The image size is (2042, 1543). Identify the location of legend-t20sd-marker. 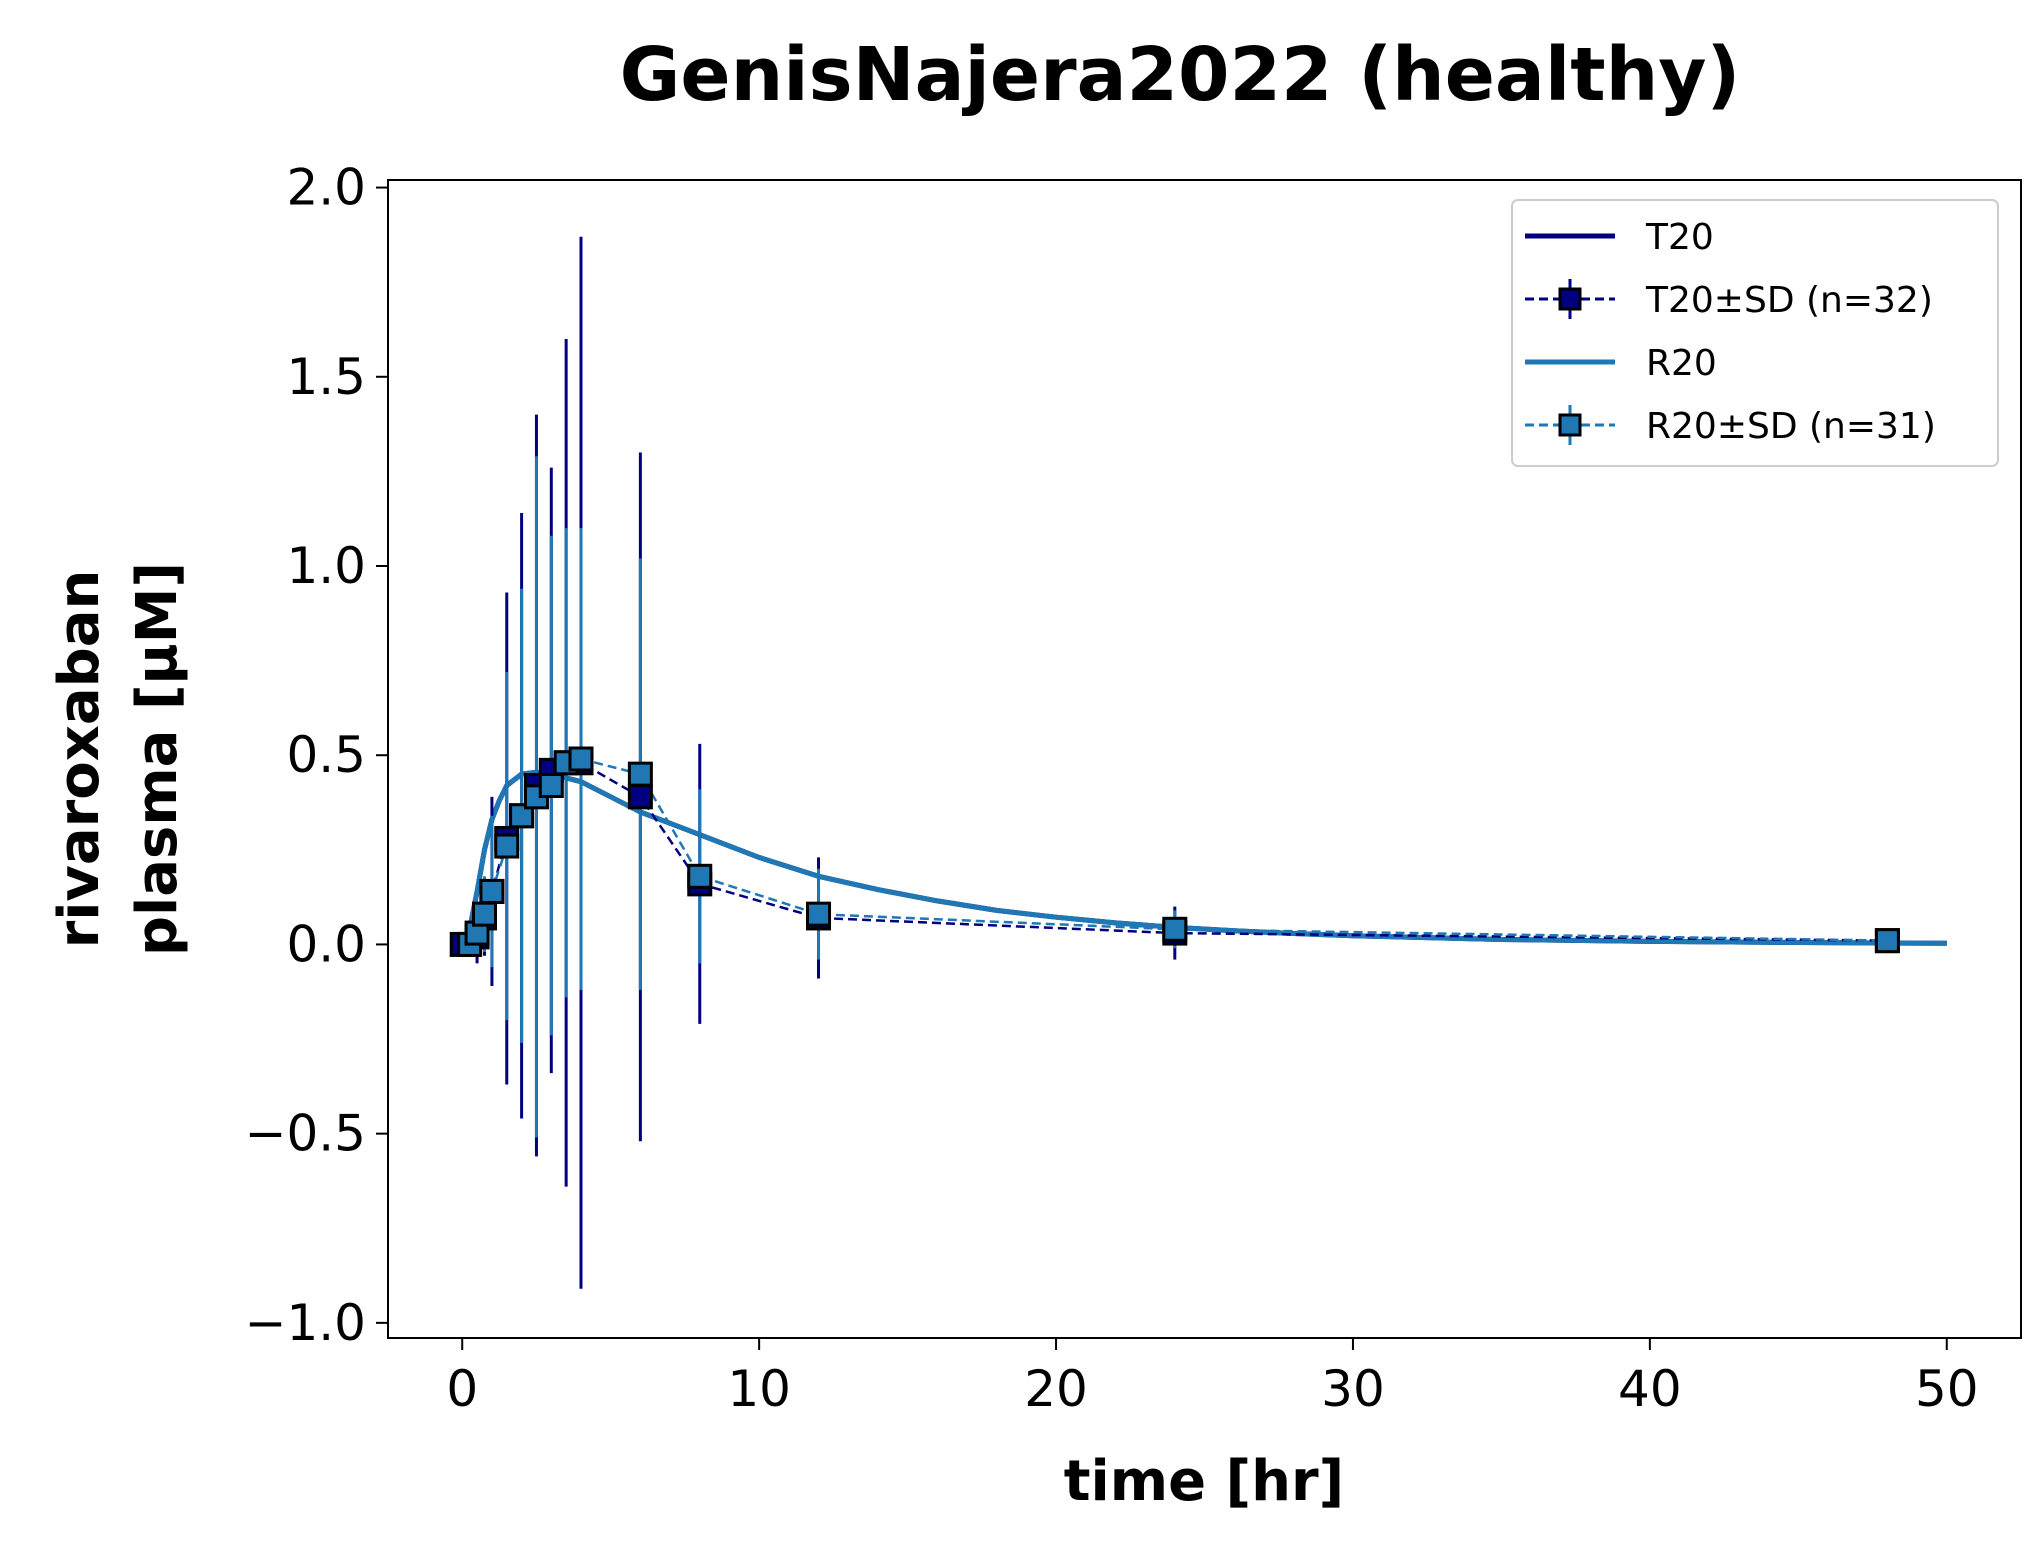
(1570, 299).